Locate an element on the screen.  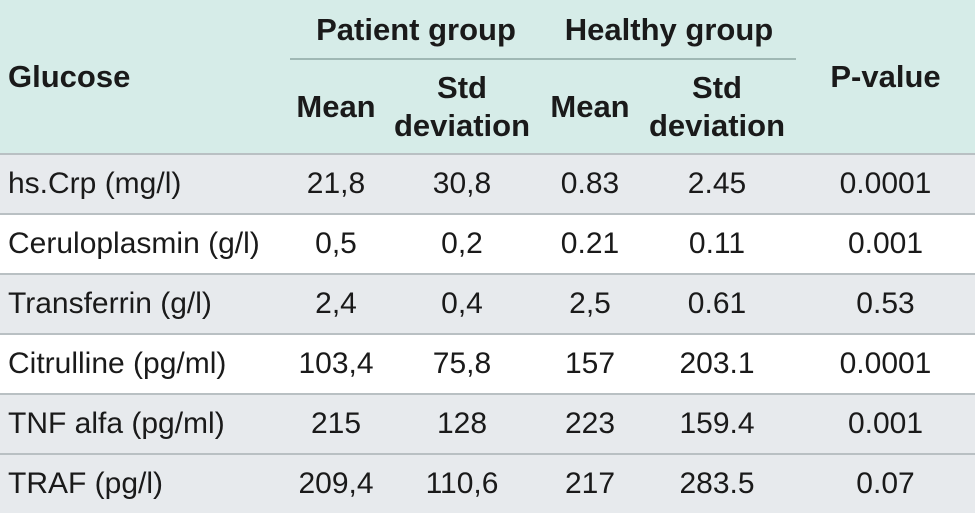
table-row: TRAF (pg/l) 209,4 110,6 217 283.5 0.07 is located at coordinates (487, 483).